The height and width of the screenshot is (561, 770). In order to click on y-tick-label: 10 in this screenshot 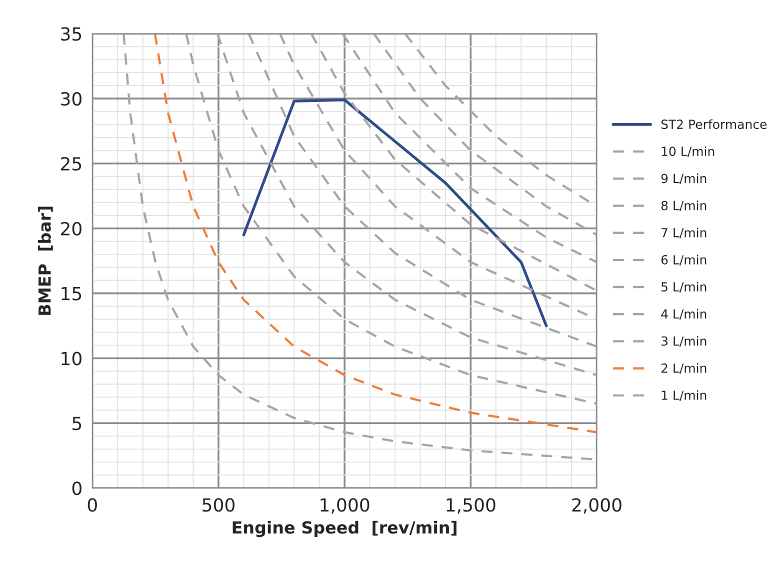, I will do `click(72, 359)`.